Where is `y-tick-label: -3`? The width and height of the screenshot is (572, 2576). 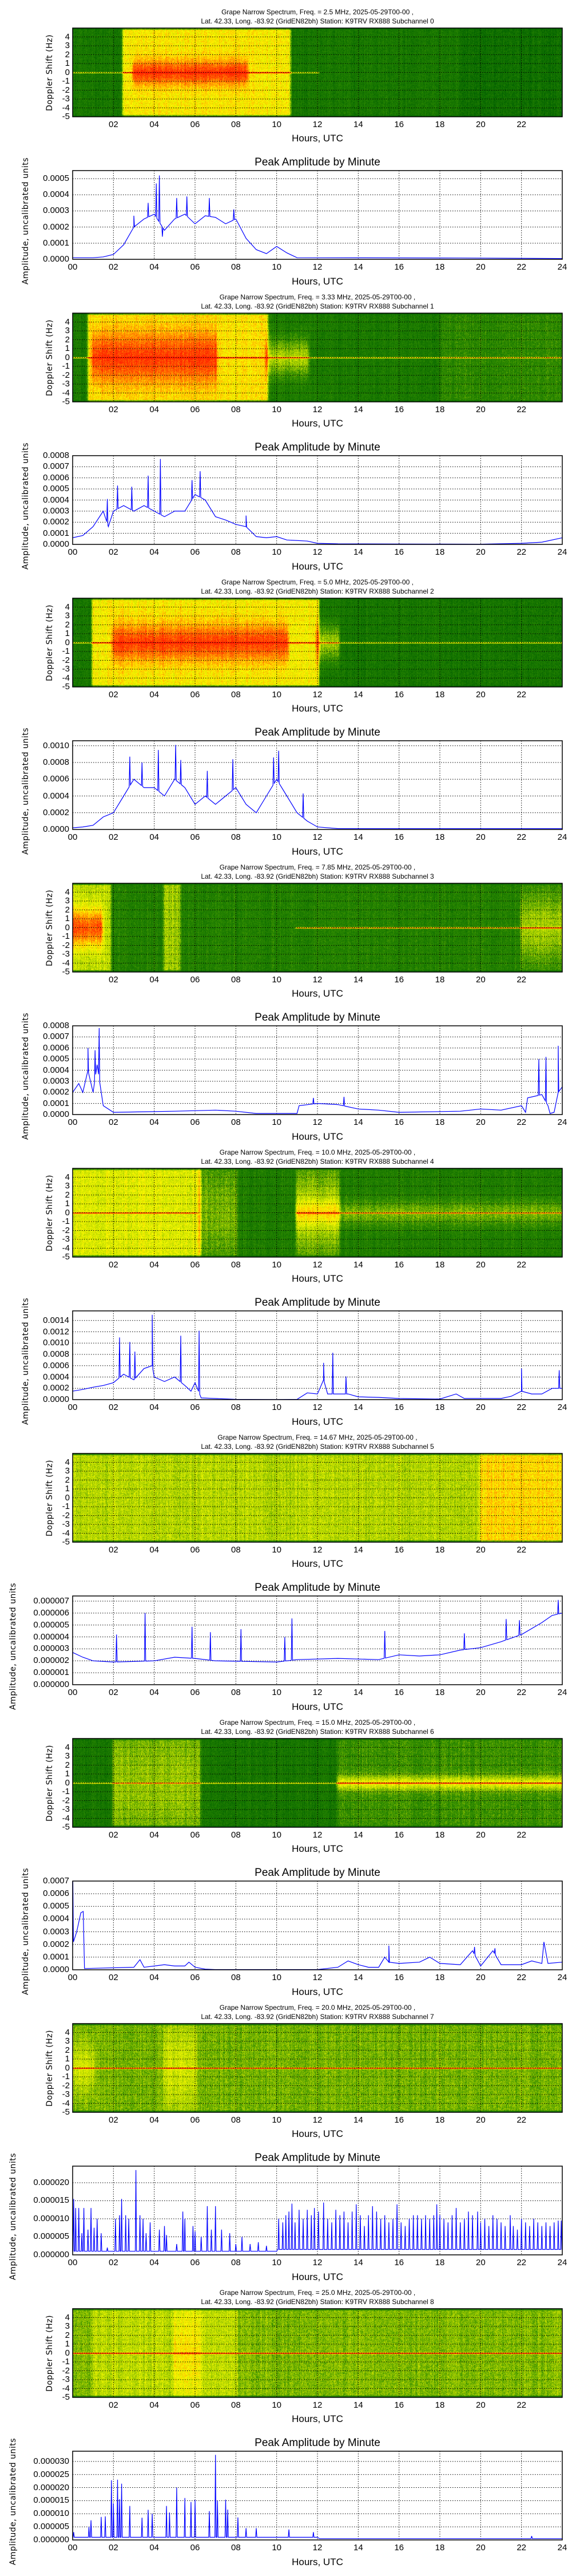 y-tick-label: -3 is located at coordinates (66, 954).